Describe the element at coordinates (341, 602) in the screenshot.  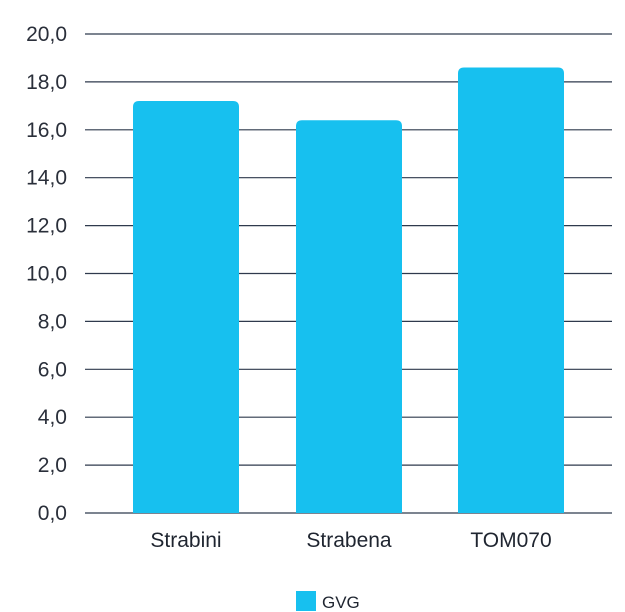
I see `legend-label: GVG` at that location.